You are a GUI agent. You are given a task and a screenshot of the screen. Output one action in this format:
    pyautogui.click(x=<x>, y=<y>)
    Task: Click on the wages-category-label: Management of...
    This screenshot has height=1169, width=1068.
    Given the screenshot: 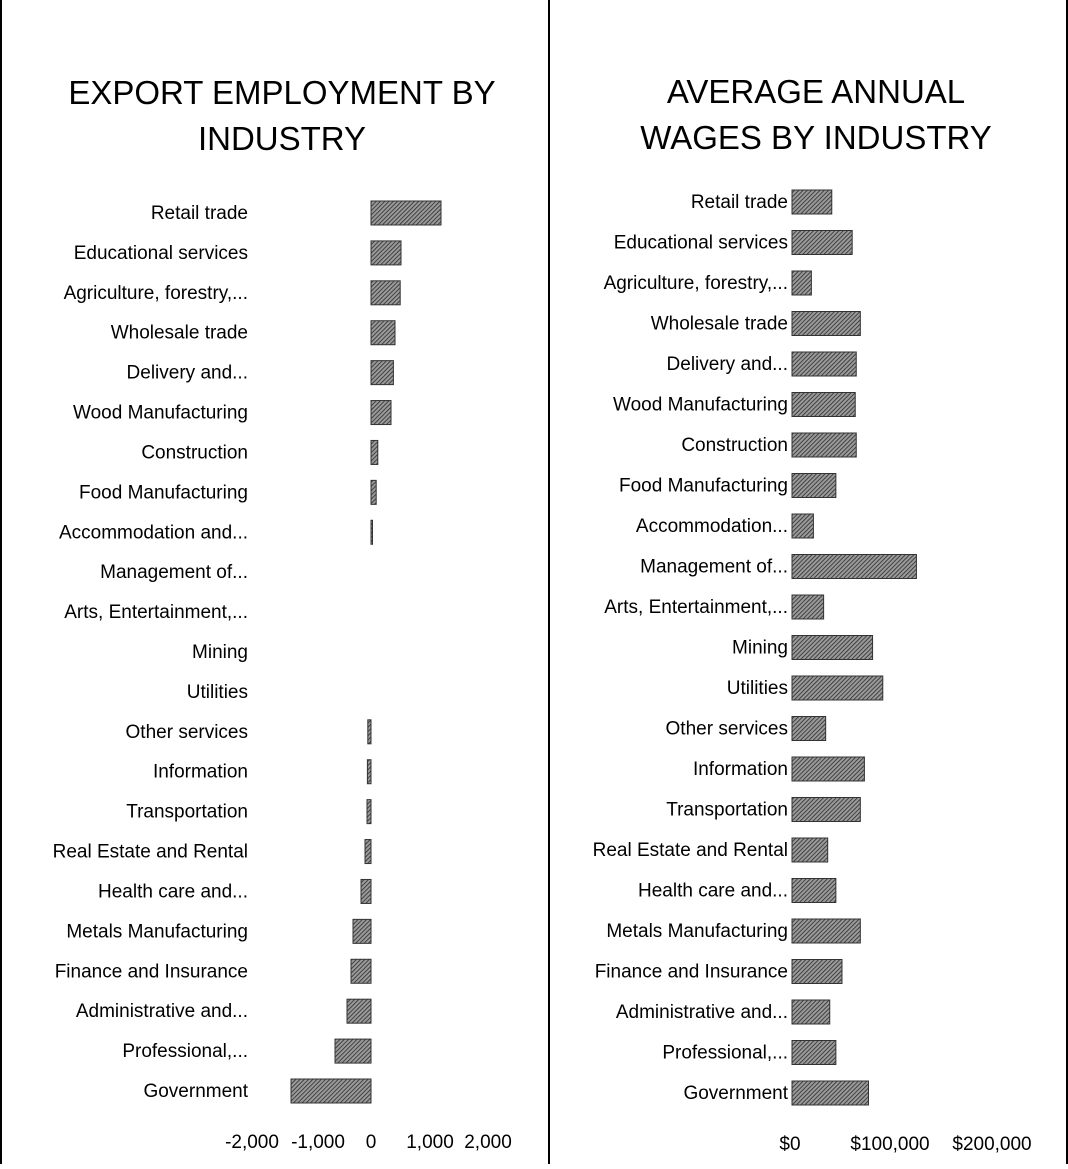 What is the action you would take?
    pyautogui.click(x=714, y=567)
    